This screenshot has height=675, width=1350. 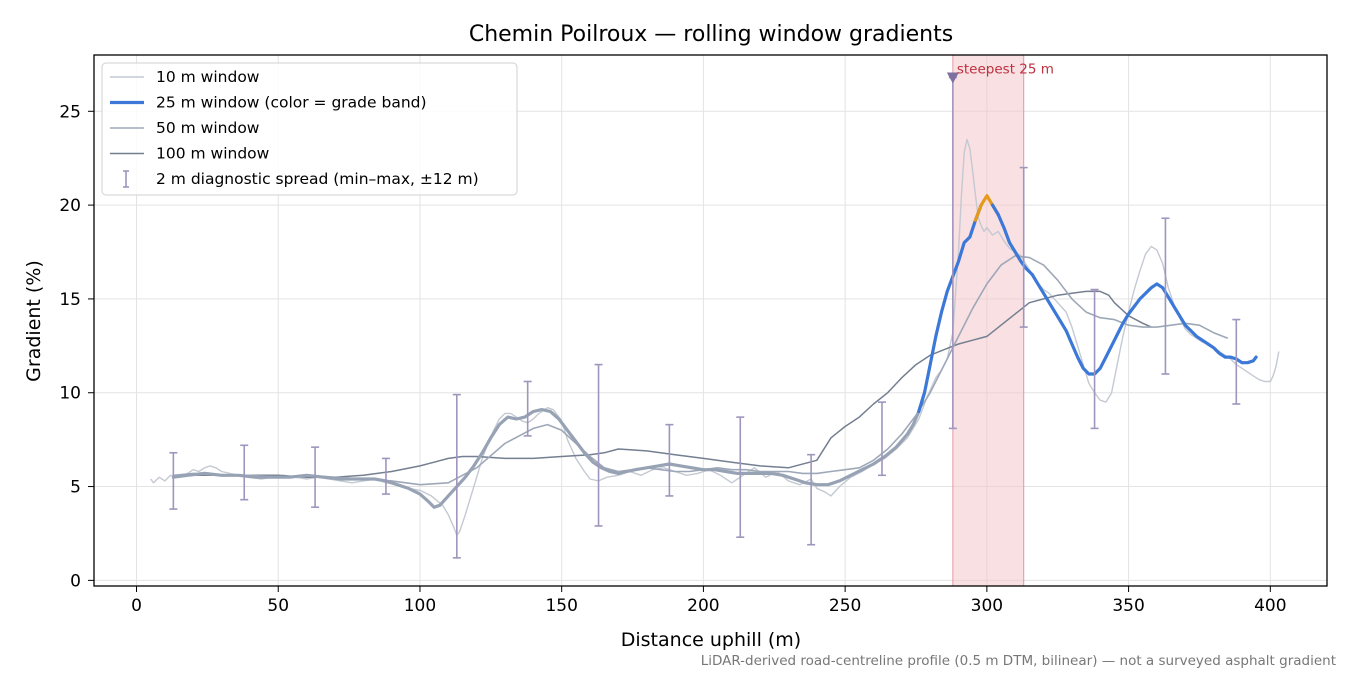 What do you see at coordinates (208, 128) in the screenshot?
I see `legend-label: 50 m window` at bounding box center [208, 128].